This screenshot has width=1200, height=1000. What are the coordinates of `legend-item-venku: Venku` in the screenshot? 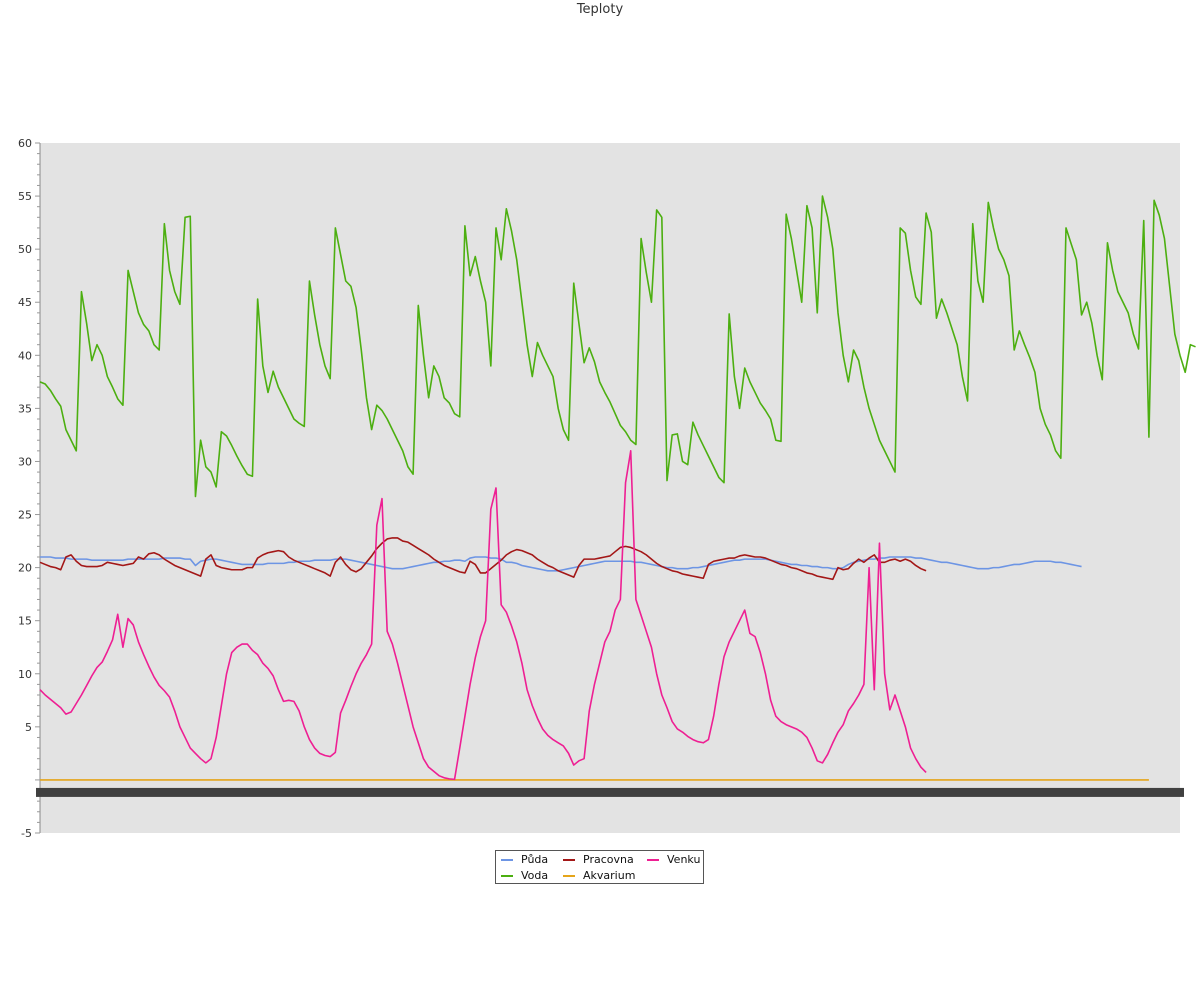 It's located at (673, 860).